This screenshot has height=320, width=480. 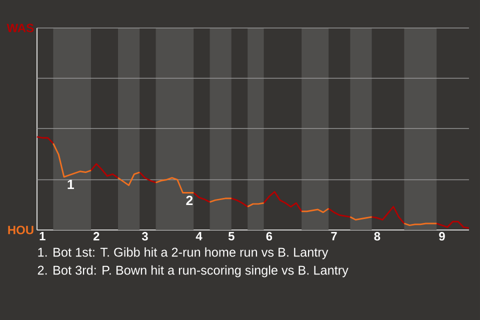 What do you see at coordinates (231, 236) in the screenshot?
I see `x-tick-label: 5` at bounding box center [231, 236].